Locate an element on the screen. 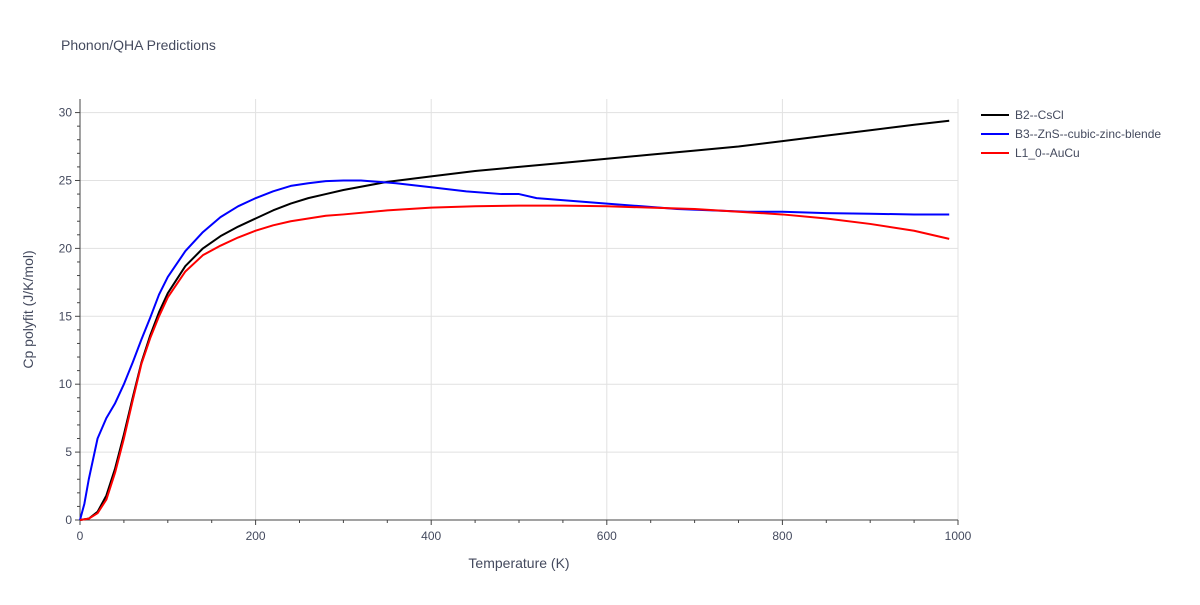 This screenshot has height=605, width=1200. y-axis-label: Cp polyfit (J/K/mol) is located at coordinates (28, 309).